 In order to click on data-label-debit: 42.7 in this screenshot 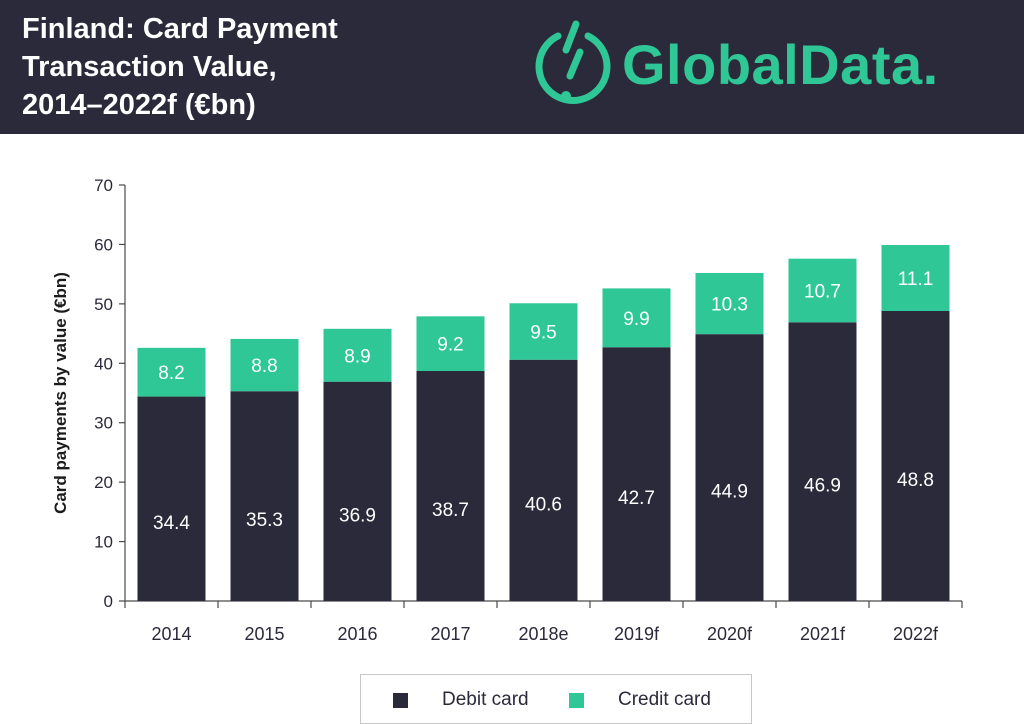, I will do `click(636, 498)`.